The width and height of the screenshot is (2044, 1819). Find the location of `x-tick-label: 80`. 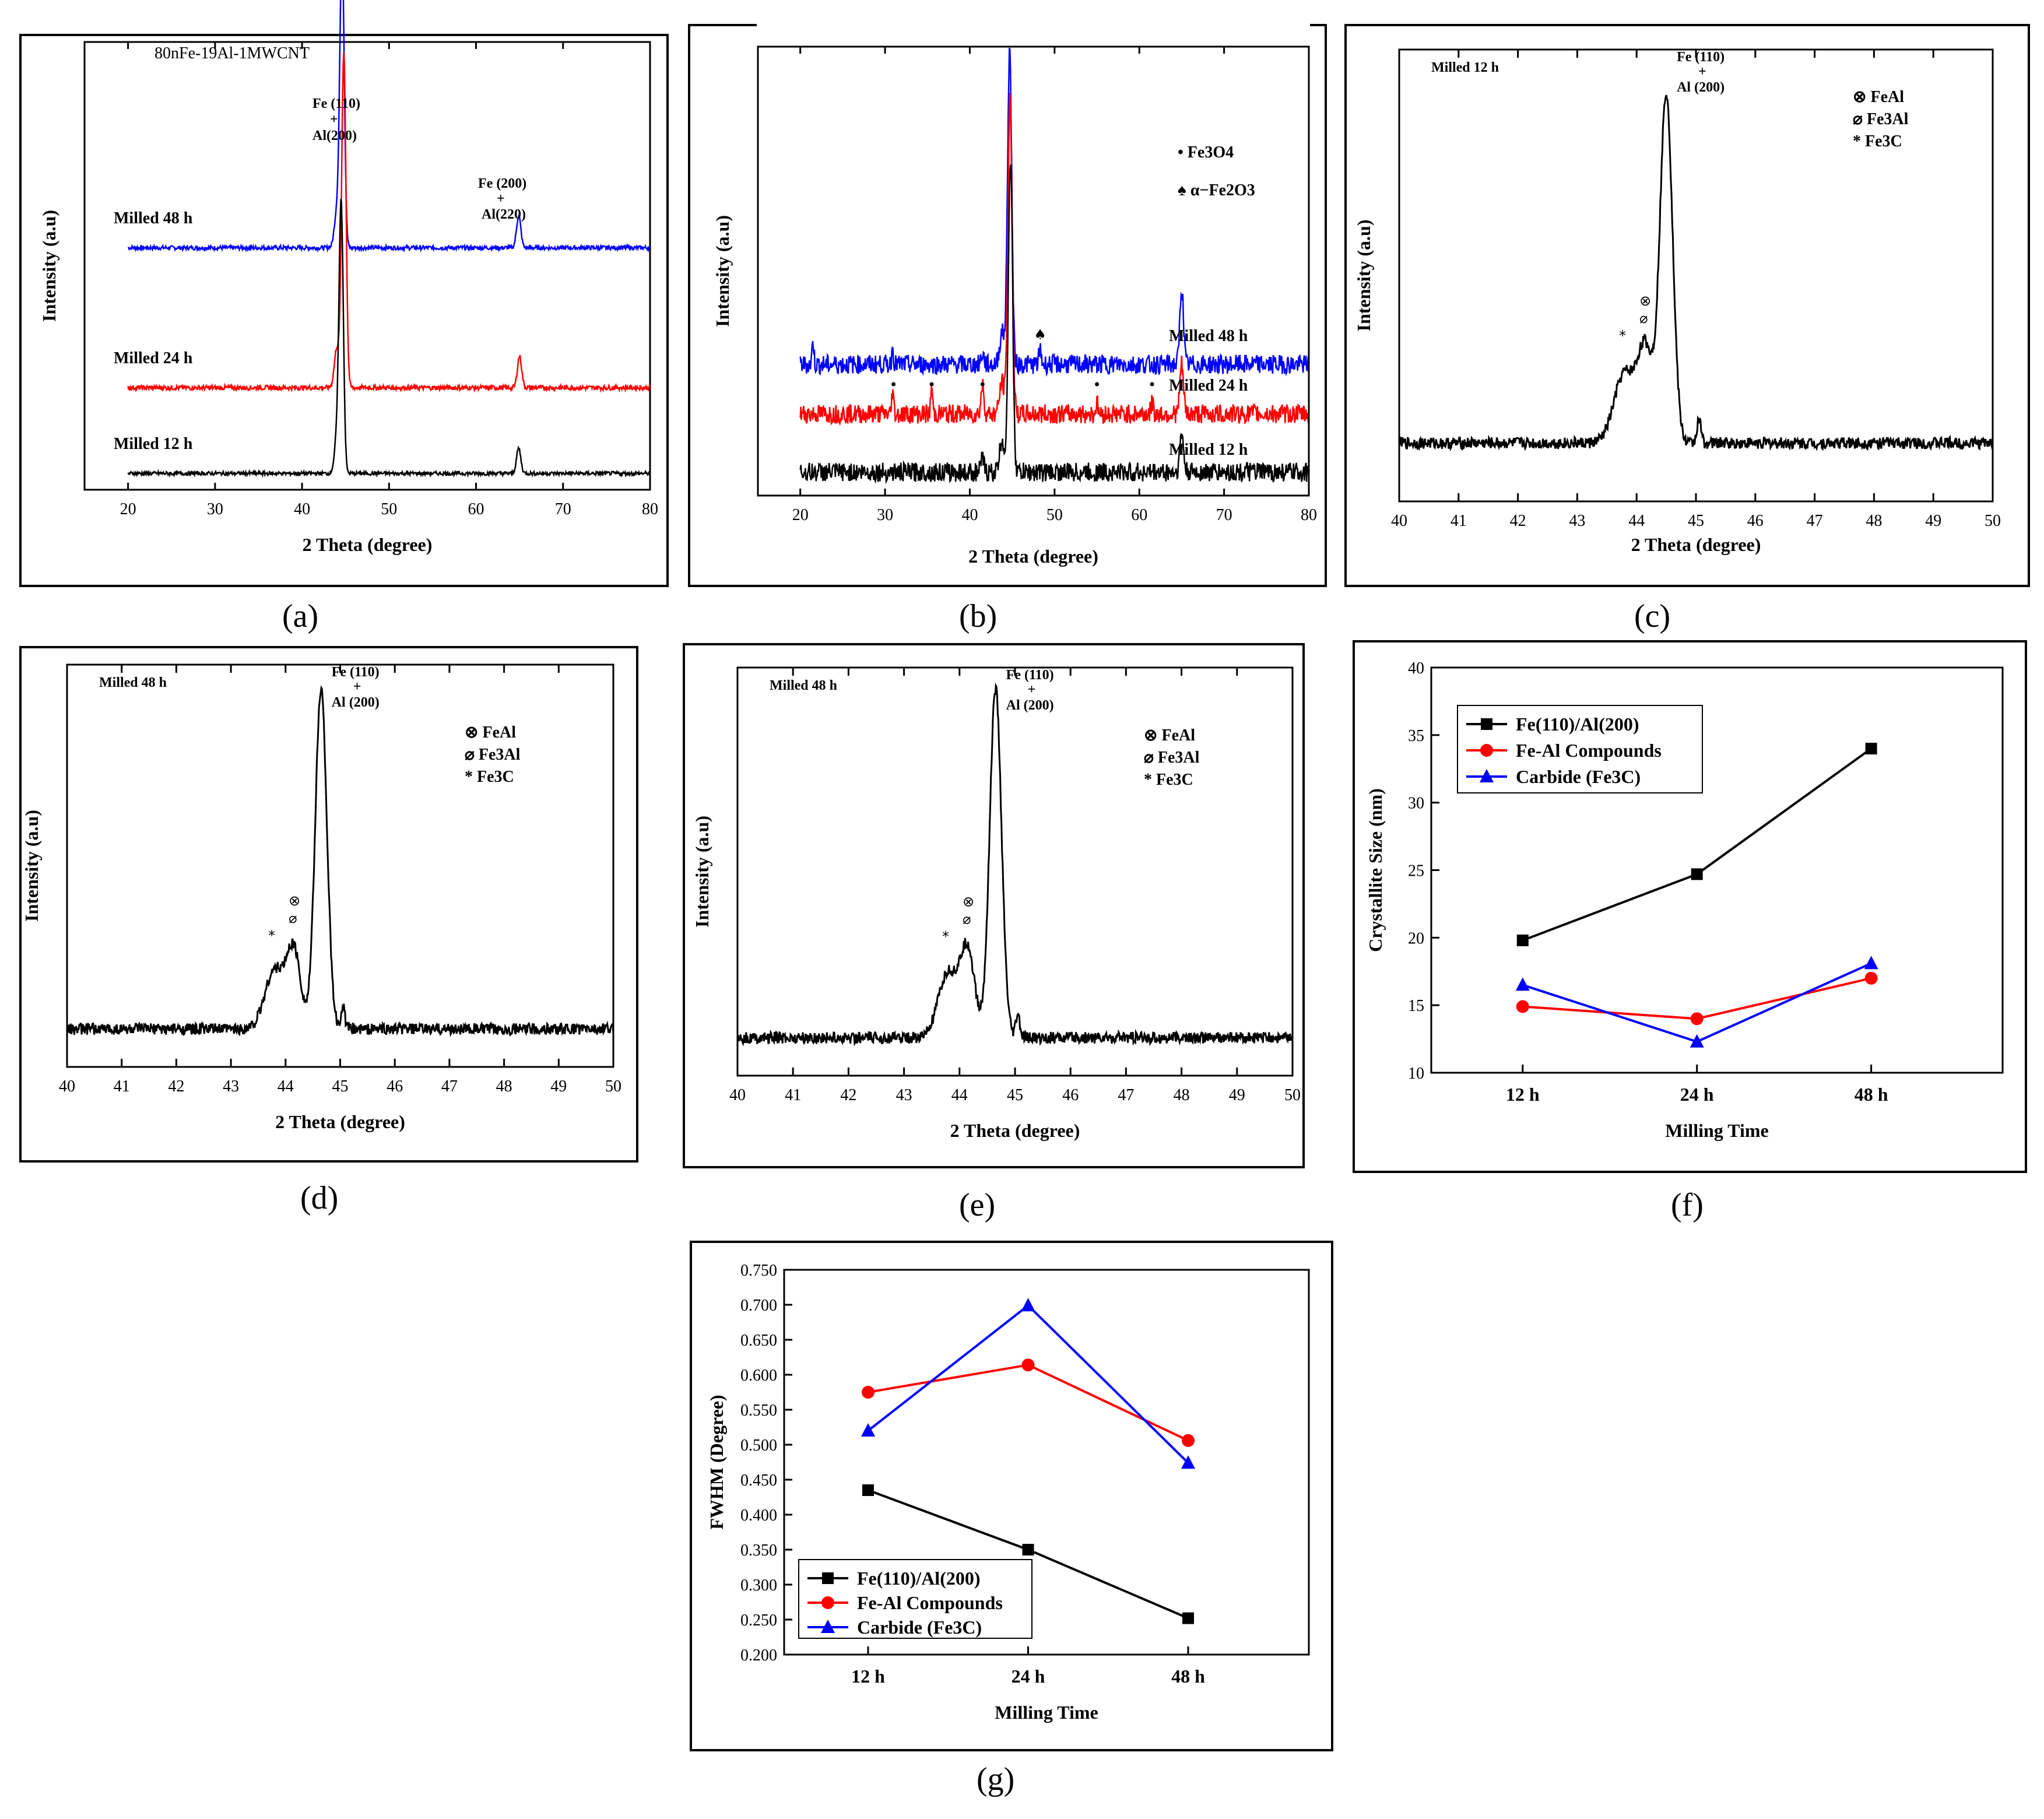

x-tick-label: 80 is located at coordinates (1309, 515).